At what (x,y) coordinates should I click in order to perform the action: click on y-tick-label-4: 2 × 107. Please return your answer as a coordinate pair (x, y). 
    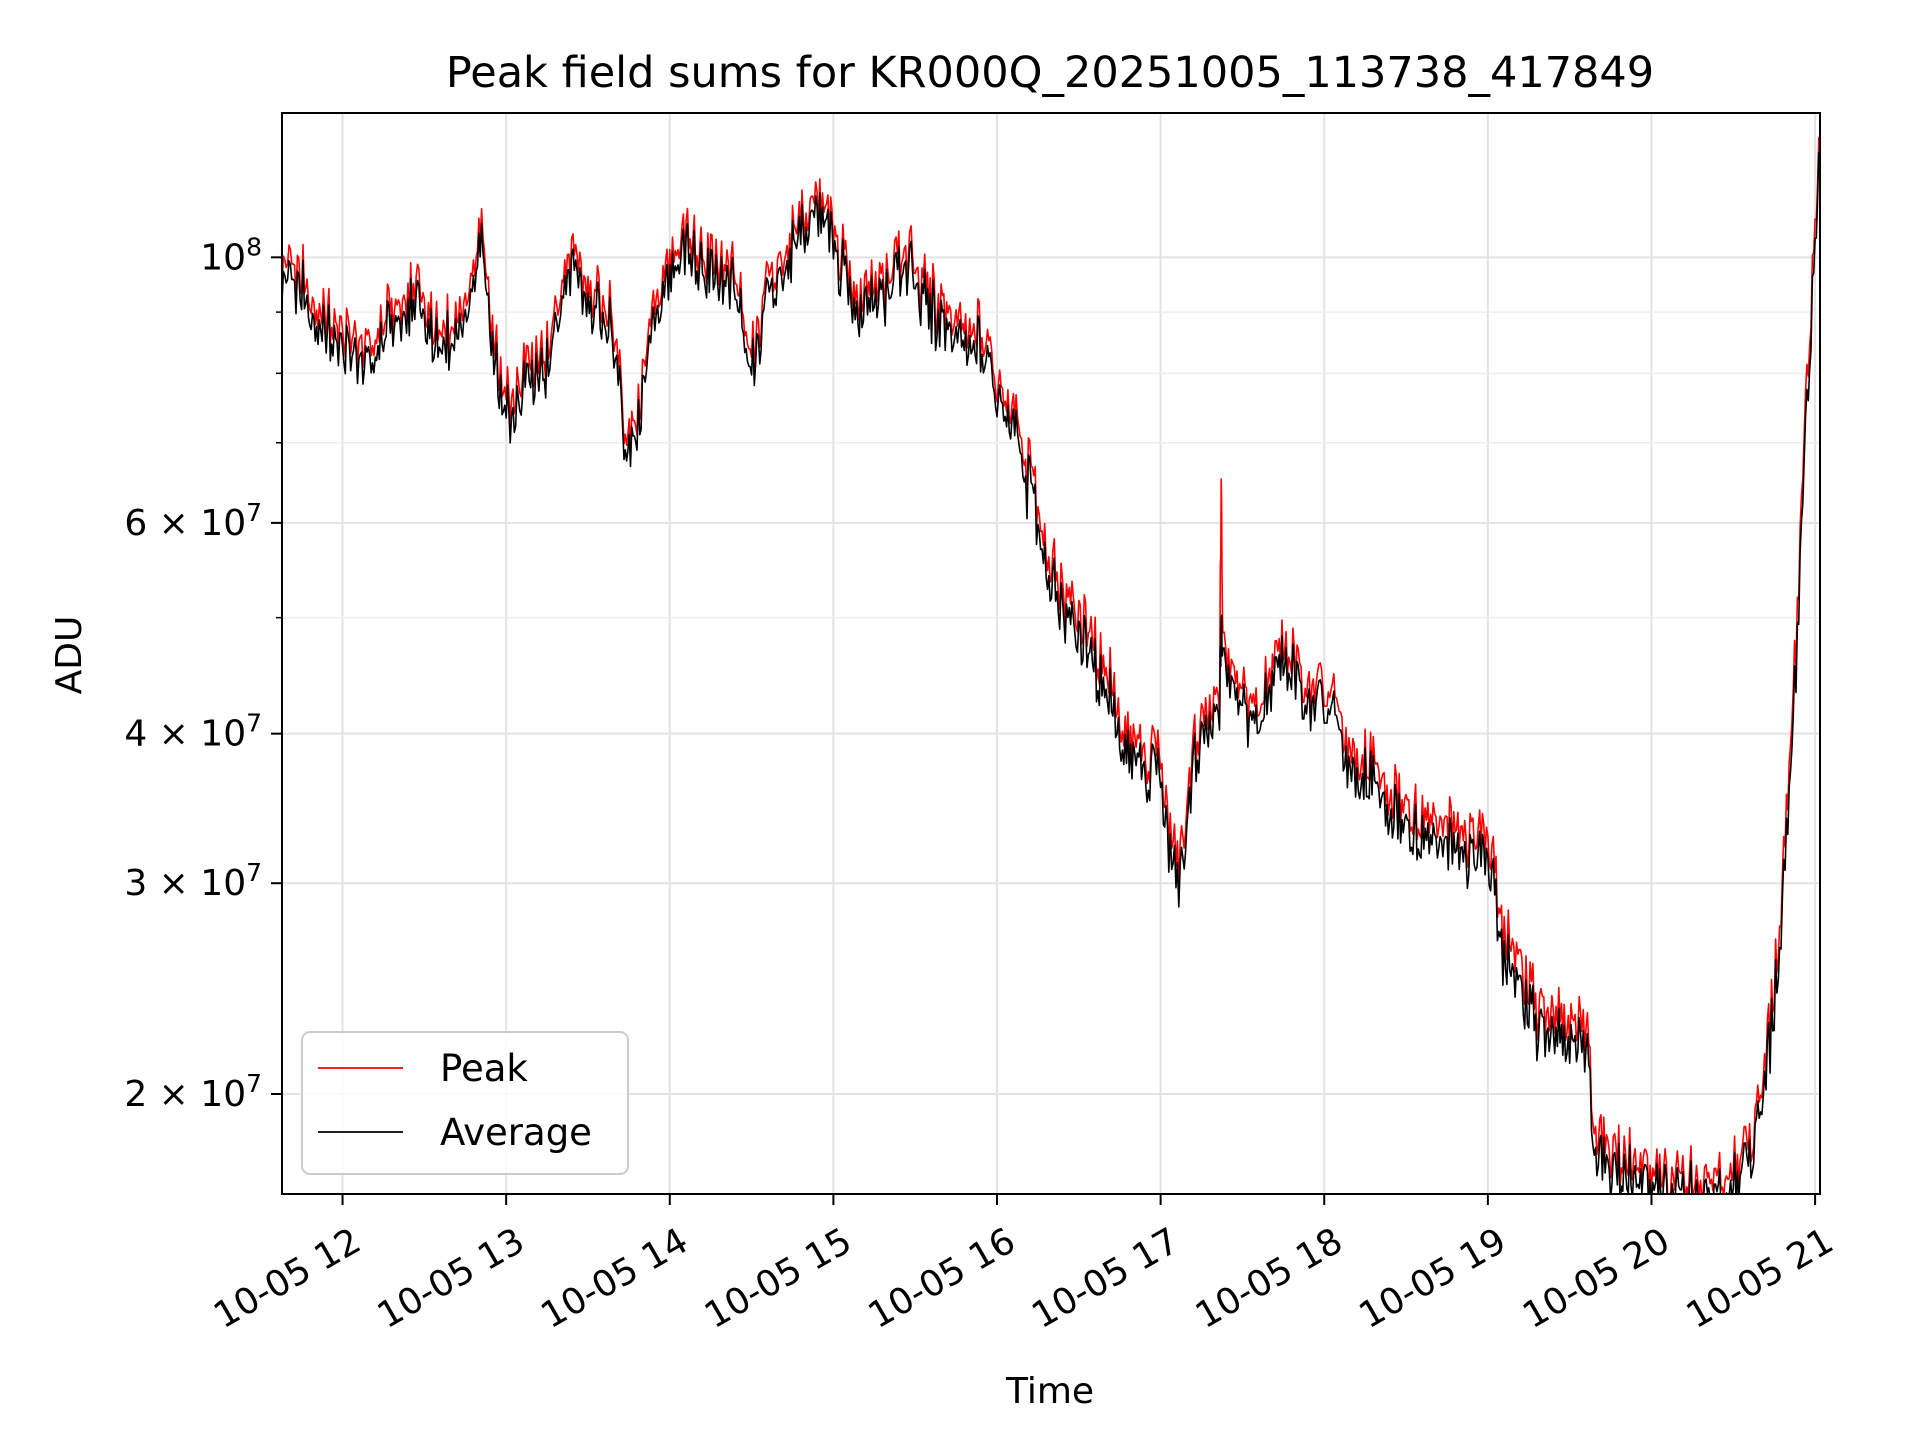
    Looking at the image, I should click on (193, 1091).